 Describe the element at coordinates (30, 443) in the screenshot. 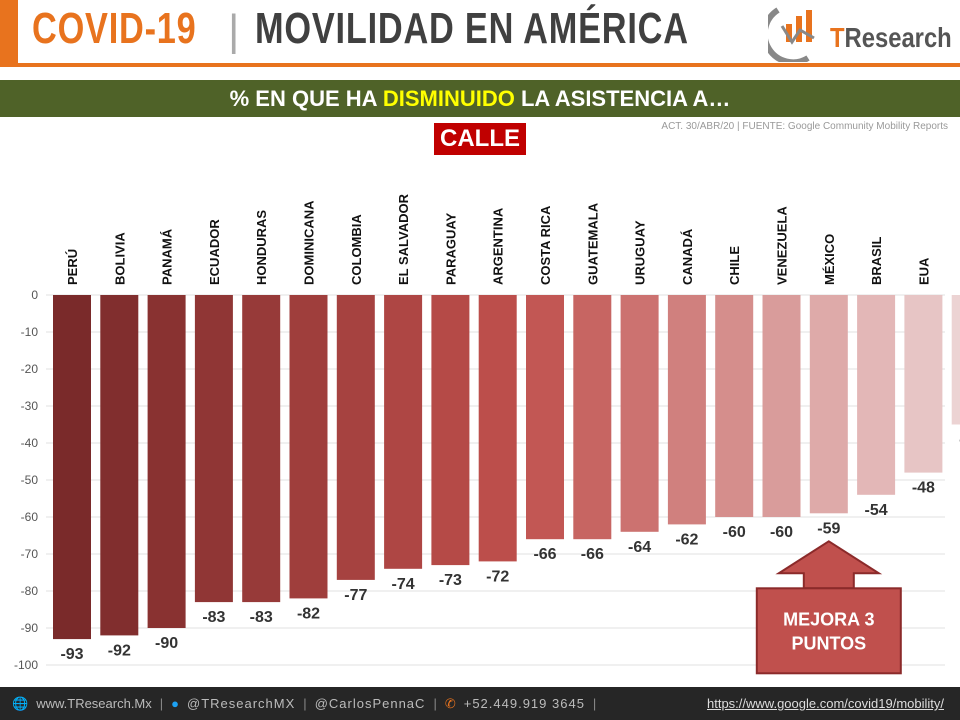

I see `y-tick-label: -40` at that location.